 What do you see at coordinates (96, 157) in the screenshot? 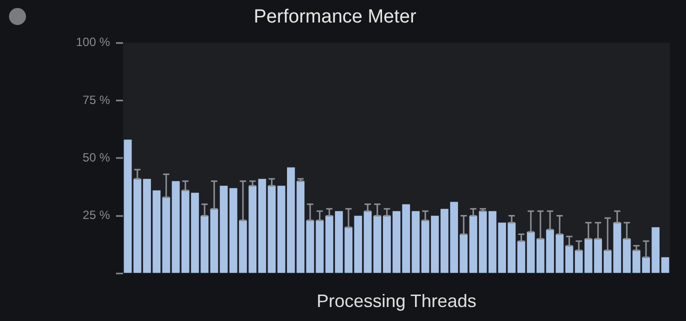
I see `y-tick-label: 50 %` at bounding box center [96, 157].